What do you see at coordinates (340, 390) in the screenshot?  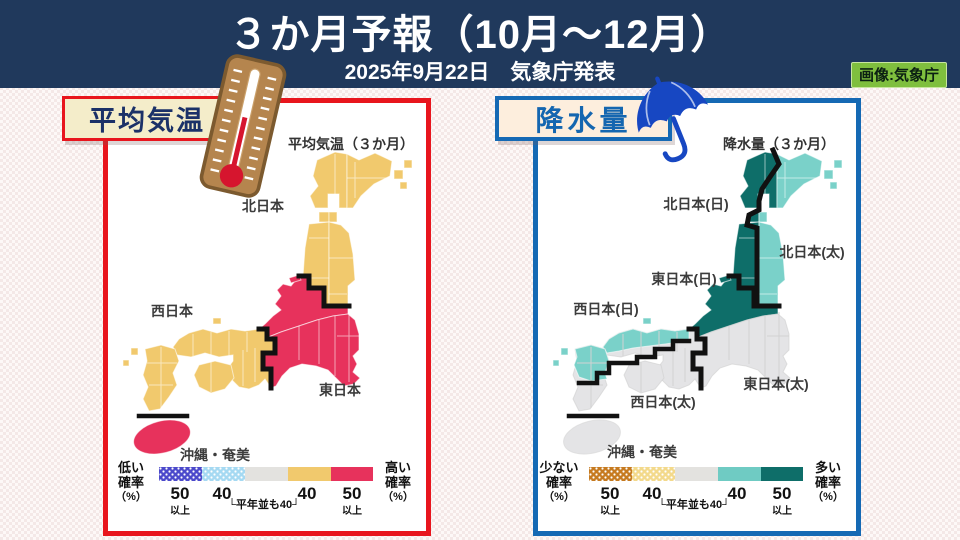 I see `label-east-japan: 東日本` at bounding box center [340, 390].